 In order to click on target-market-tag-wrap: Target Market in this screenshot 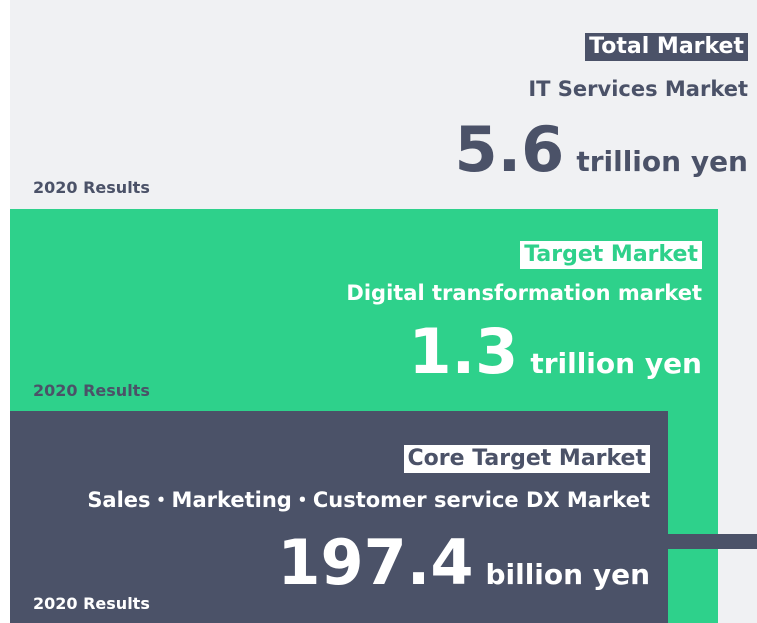, I will do `click(611, 255)`.